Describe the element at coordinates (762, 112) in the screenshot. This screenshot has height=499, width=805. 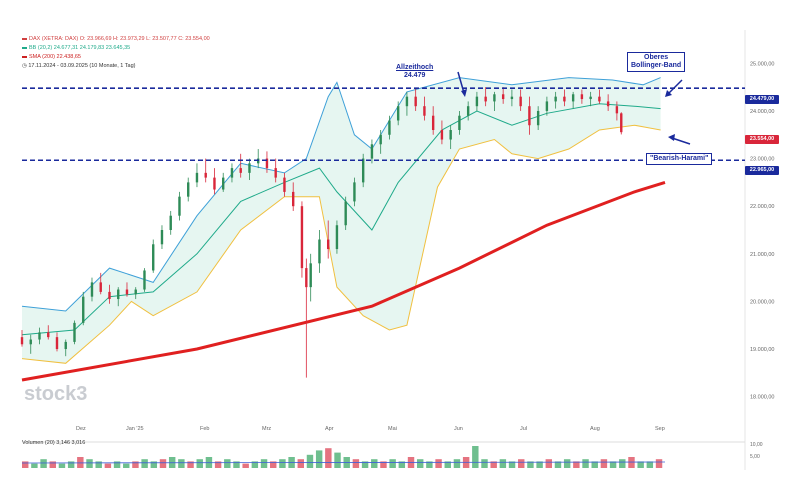
I see `y-tick-label: 24.000,00` at that location.